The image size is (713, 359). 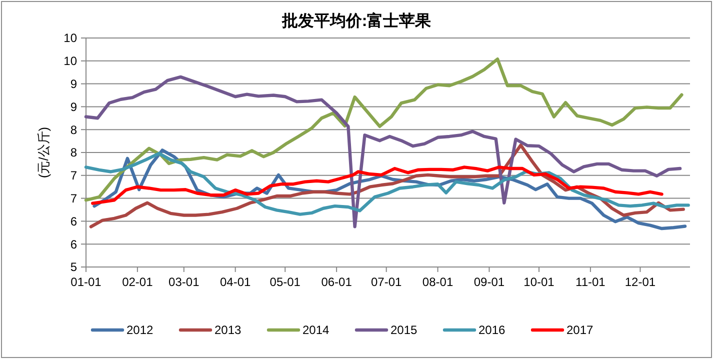 I want to click on legend-label: 2016, so click(x=492, y=330).